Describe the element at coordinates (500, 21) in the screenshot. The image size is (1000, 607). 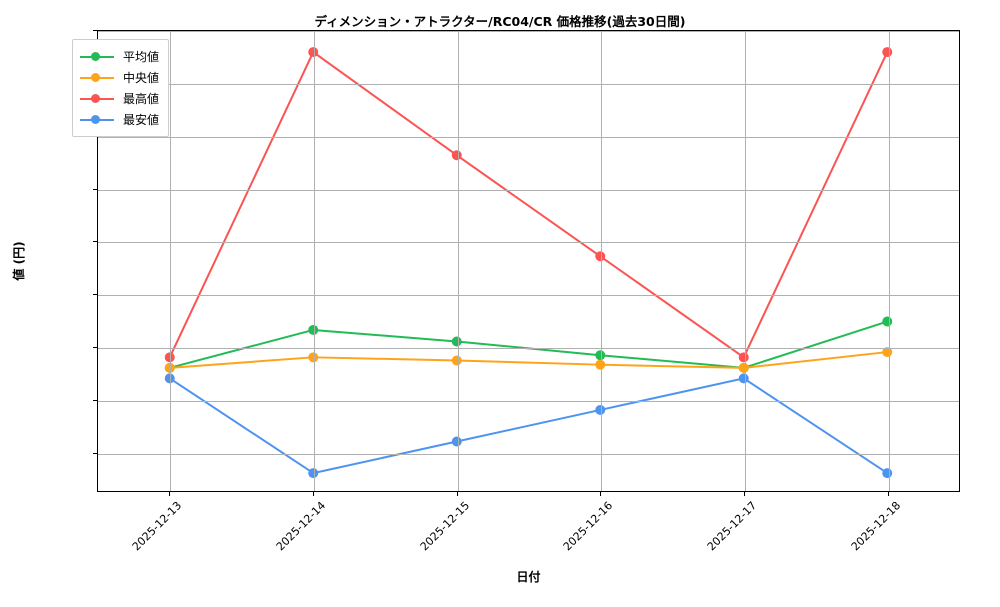
I see `chart-title: ディメンション・アトラクター/RC04/CR 価格推移(過去30日間)` at that location.